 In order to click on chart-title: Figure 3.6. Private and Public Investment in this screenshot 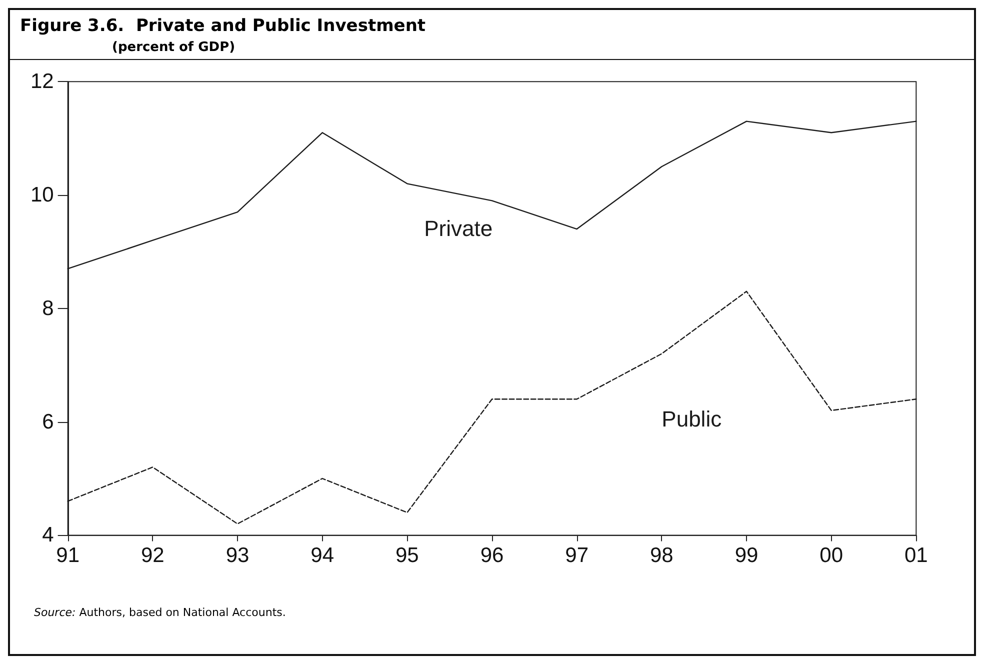, I will do `click(223, 26)`.